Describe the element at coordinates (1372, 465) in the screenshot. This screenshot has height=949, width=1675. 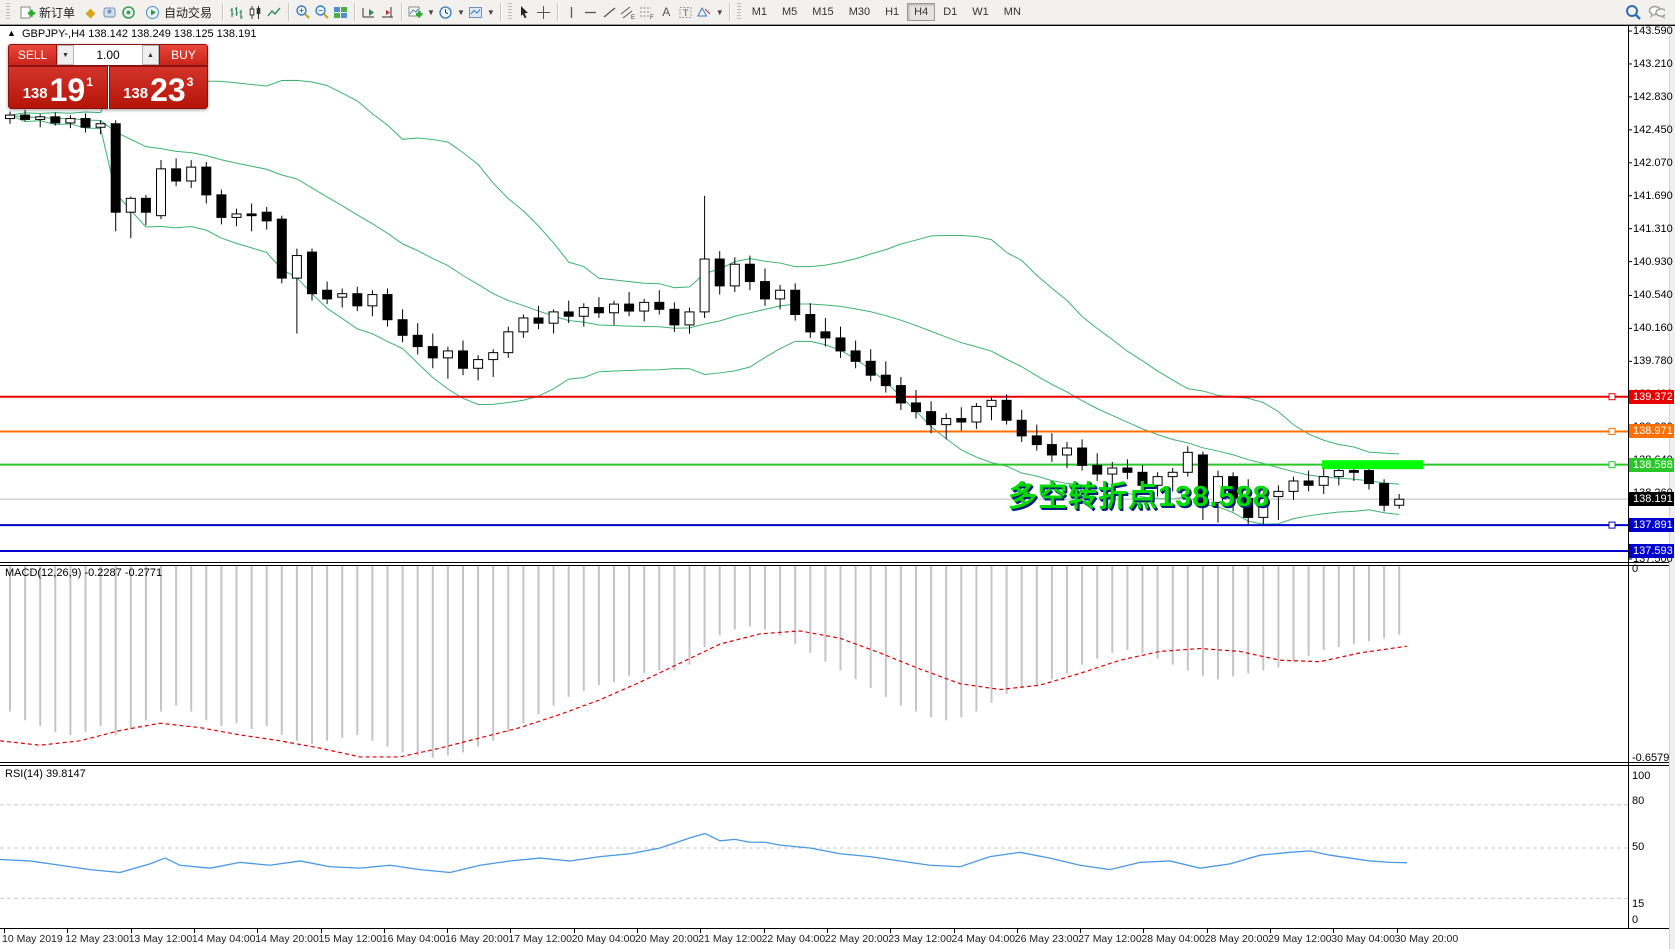
I see `trendline-highlight-segment` at that location.